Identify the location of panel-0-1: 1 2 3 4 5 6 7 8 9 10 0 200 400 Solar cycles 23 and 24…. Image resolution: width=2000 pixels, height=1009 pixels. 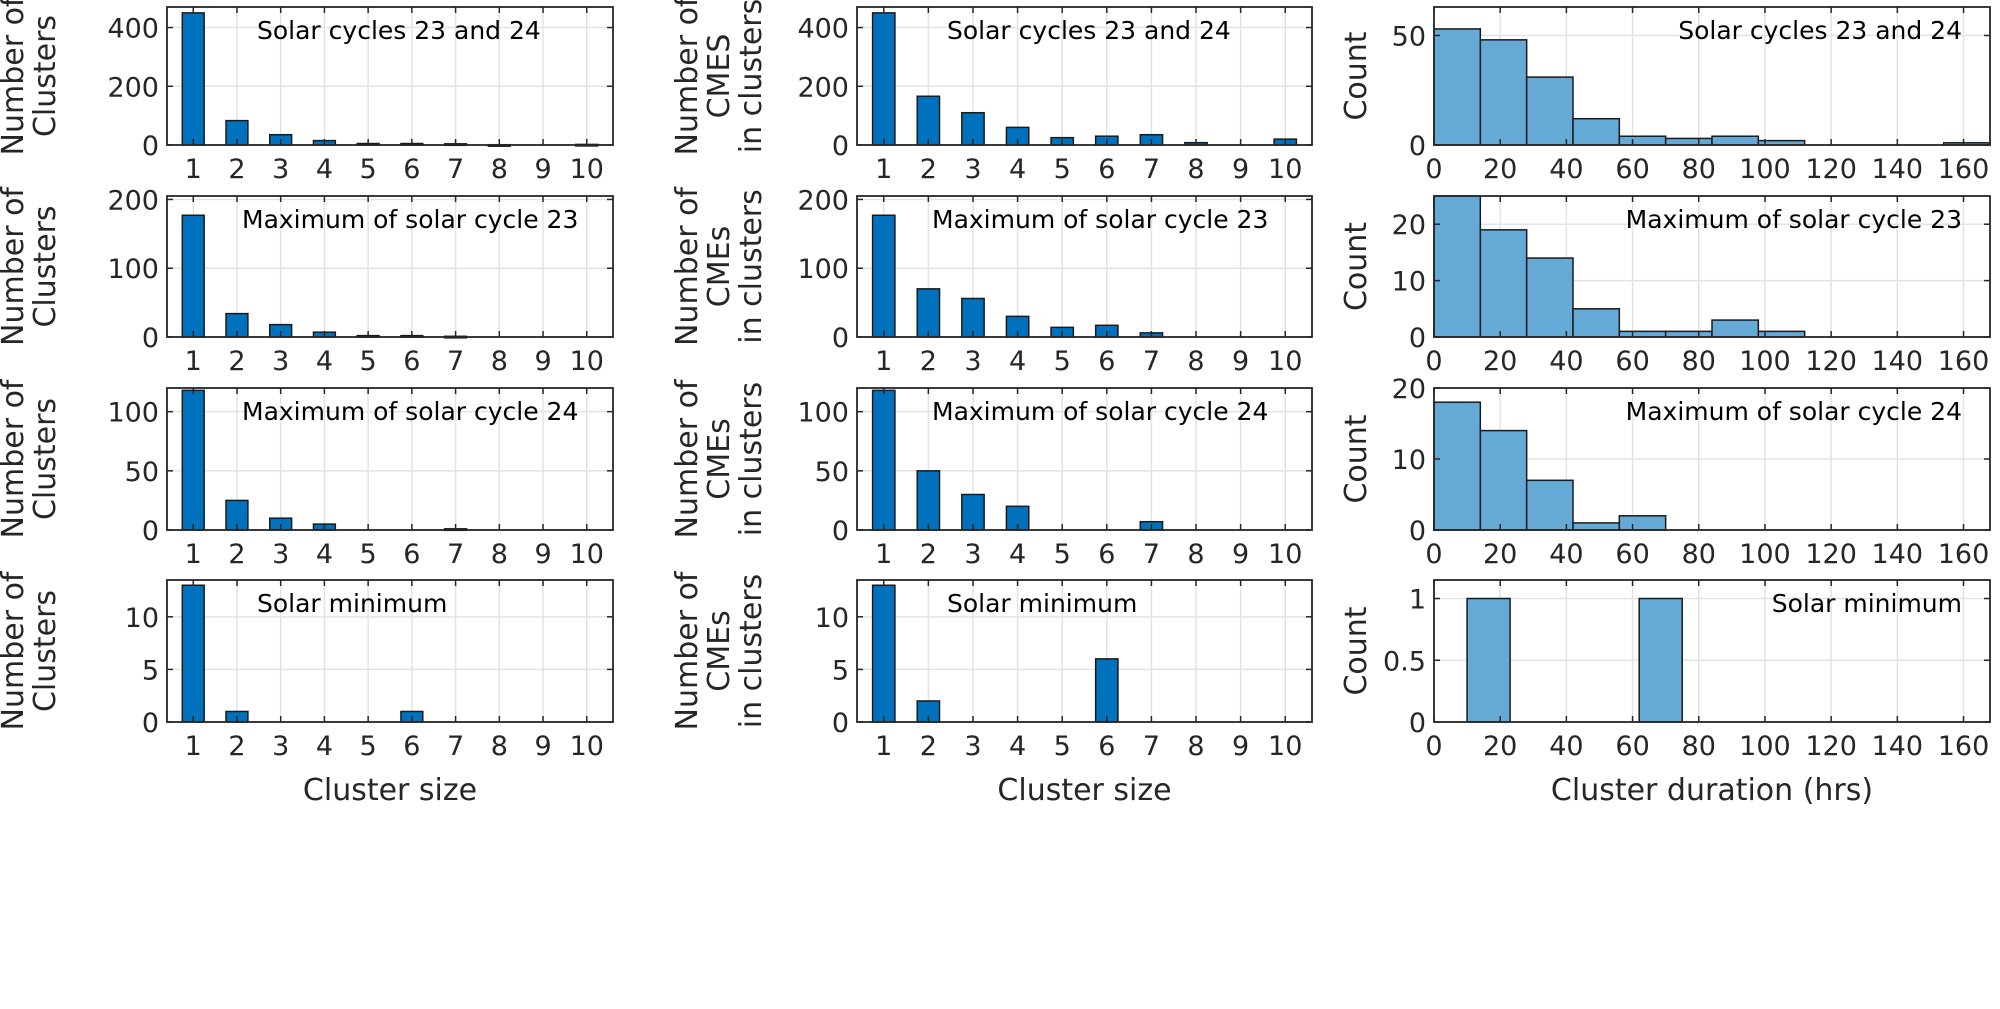
(991, 92).